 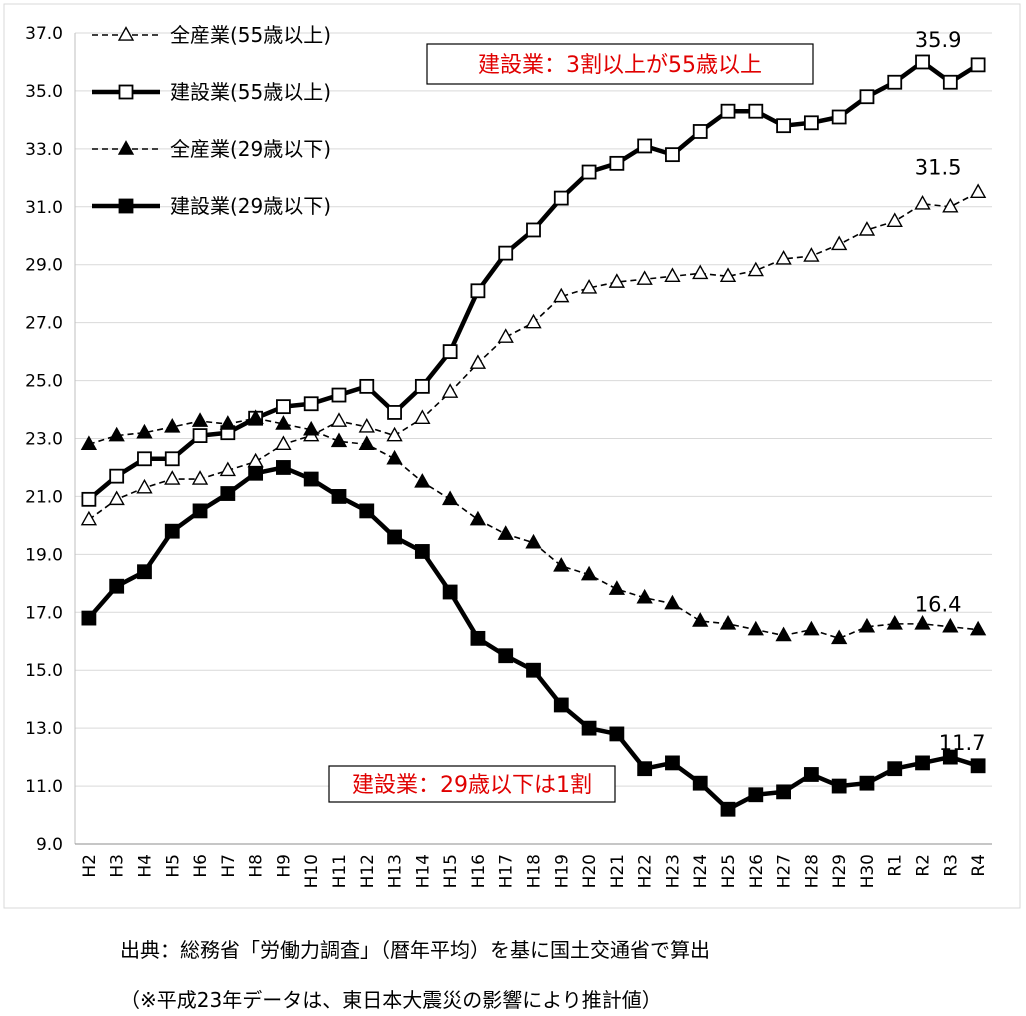 I want to click on legend-item-con-55: 建設業(55歳以上), so click(x=211, y=92).